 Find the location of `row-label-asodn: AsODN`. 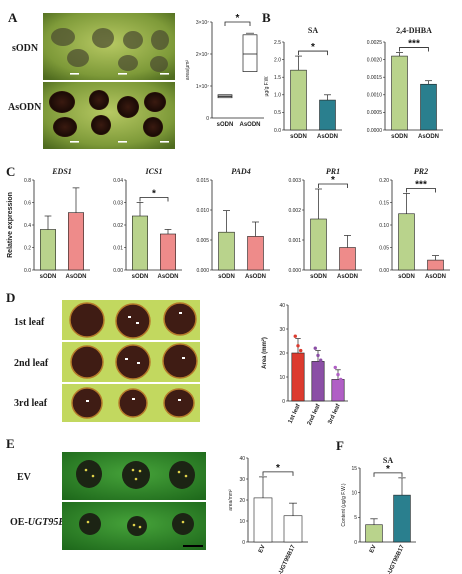

row-label-asodn: AsODN is located at coordinates (25, 107).